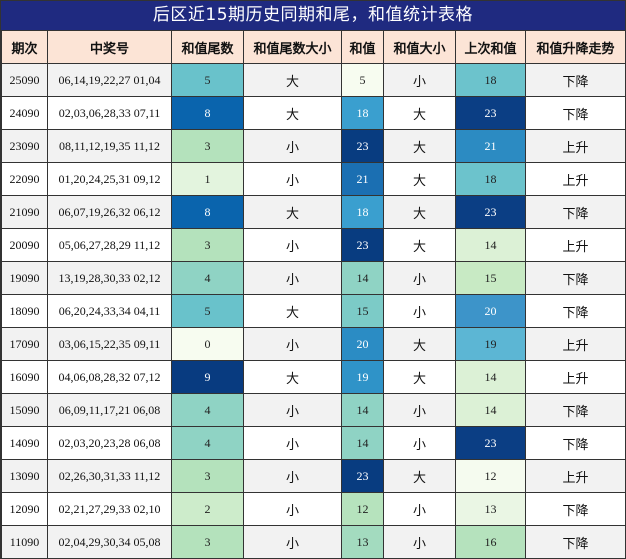  What do you see at coordinates (362, 311) in the screenshot?
I see `sum-cell: 15` at bounding box center [362, 311].